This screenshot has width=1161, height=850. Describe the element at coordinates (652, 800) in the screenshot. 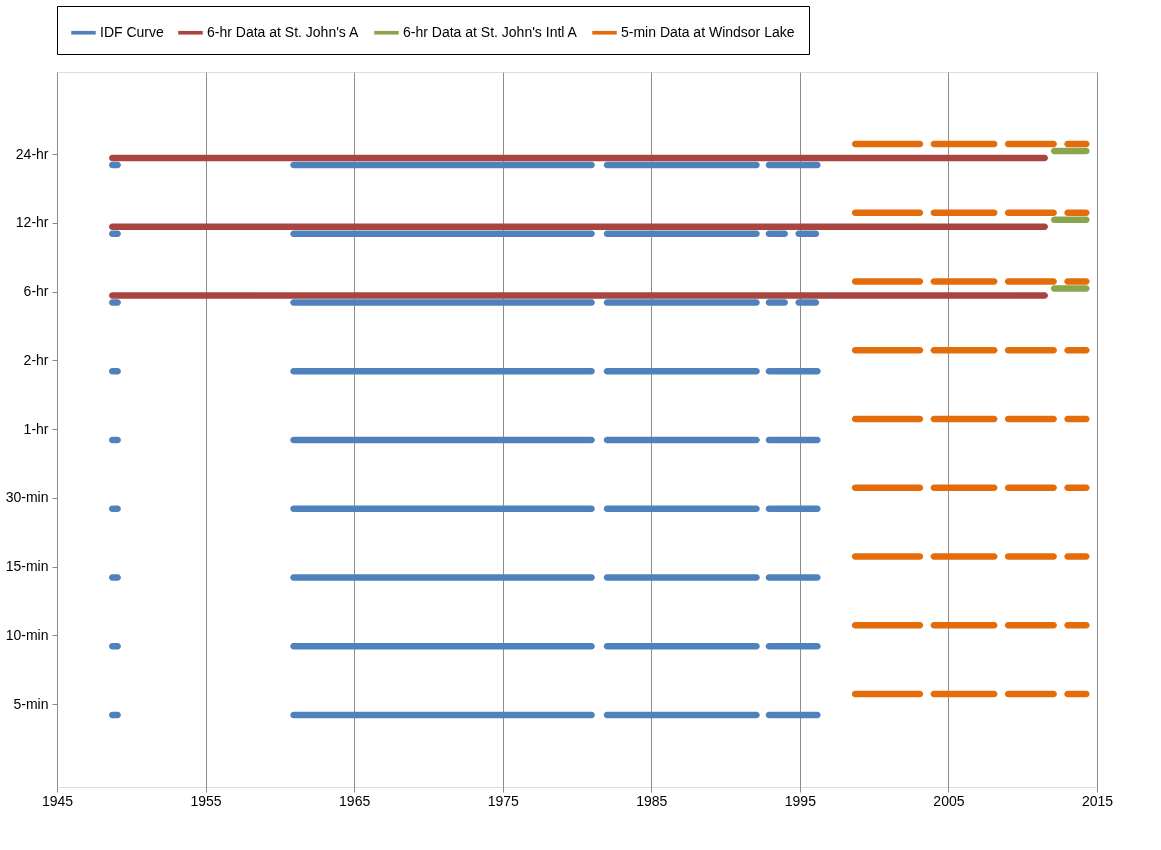

I see `x-tick-label: 1985` at that location.